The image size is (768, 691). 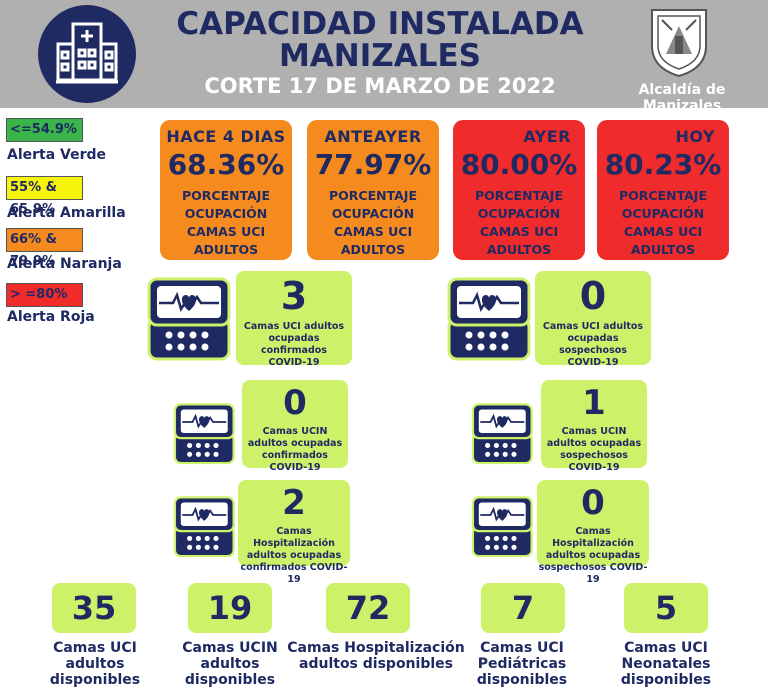 What do you see at coordinates (226, 164) in the screenshot?
I see `occupancy-value: 68.36%` at bounding box center [226, 164].